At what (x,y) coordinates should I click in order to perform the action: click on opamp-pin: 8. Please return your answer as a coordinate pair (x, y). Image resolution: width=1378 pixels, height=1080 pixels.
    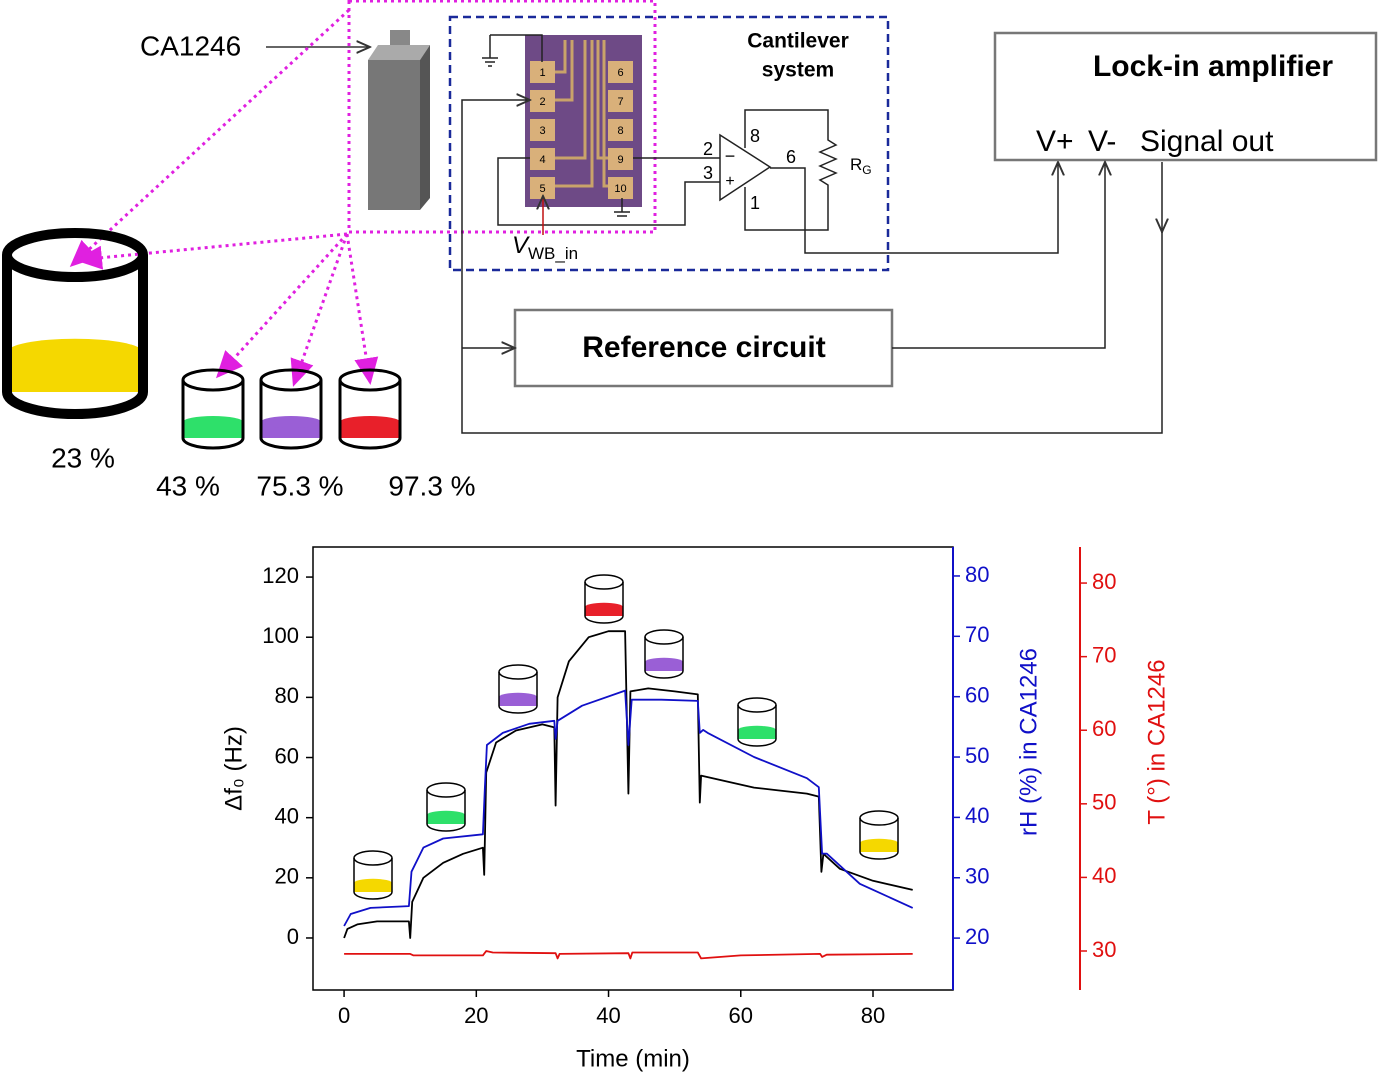
    Looking at the image, I should click on (755, 136).